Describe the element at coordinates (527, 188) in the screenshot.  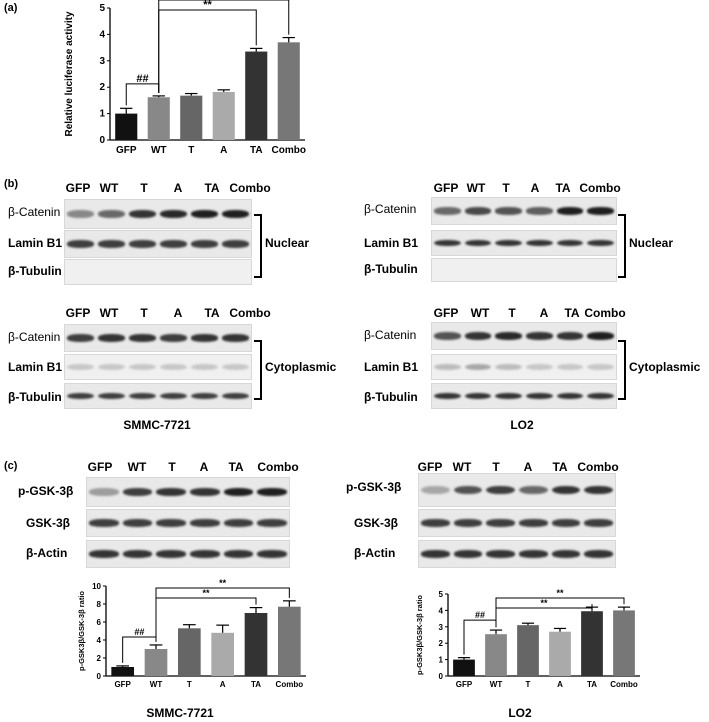
I see `lane-header-b-right-nuclear: GFP WT T A TA Combo` at that location.